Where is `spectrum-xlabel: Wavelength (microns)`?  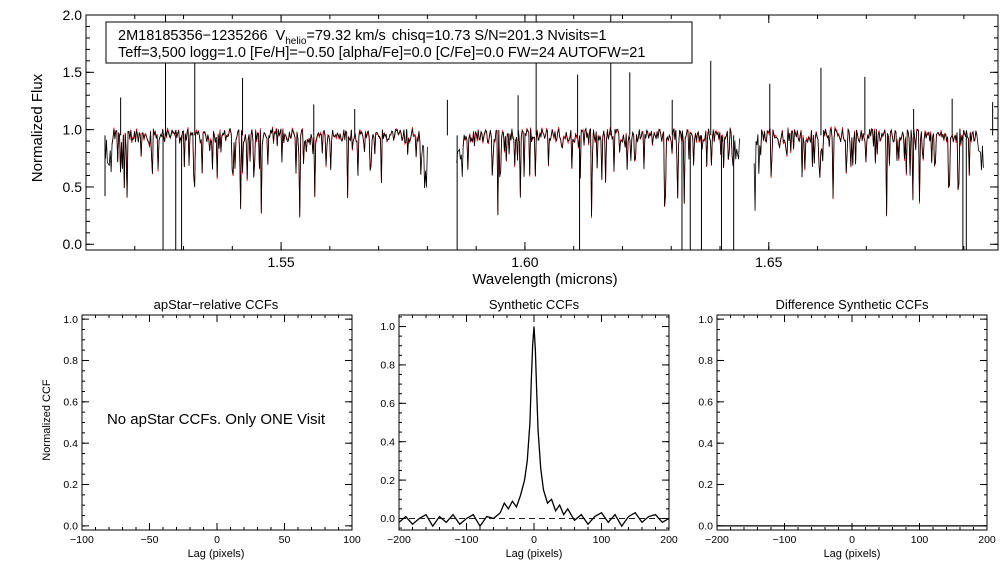
spectrum-xlabel: Wavelength (microns) is located at coordinates (544, 279).